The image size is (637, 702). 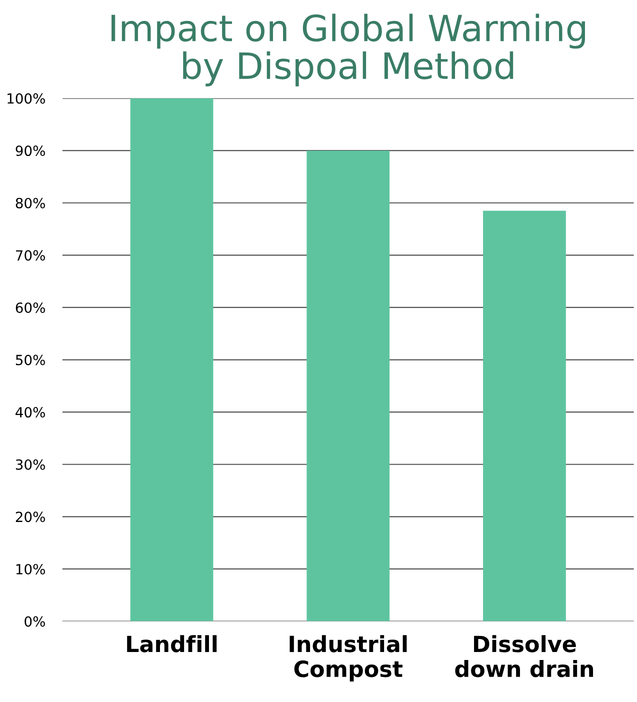 What do you see at coordinates (30, 203) in the screenshot?
I see `y-tick-label: 80%` at bounding box center [30, 203].